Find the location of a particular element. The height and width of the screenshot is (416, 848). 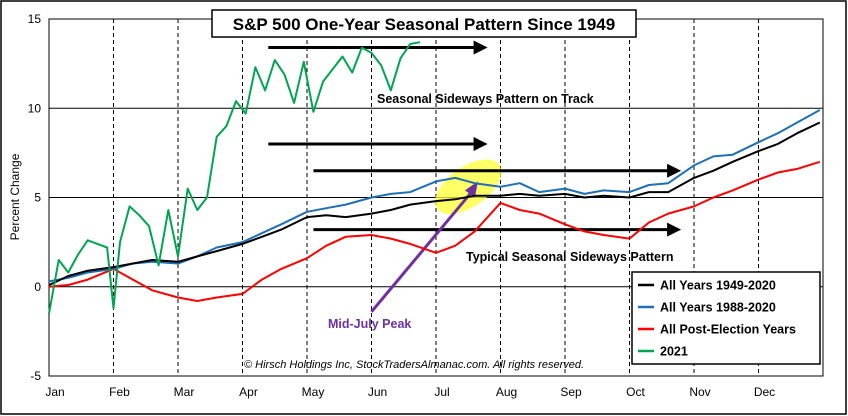

x-tick-label: Dec is located at coordinates (764, 392).